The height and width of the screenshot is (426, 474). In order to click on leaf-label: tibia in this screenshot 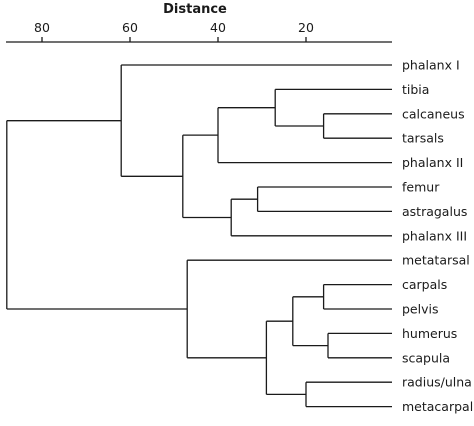, I will do `click(415, 89)`.